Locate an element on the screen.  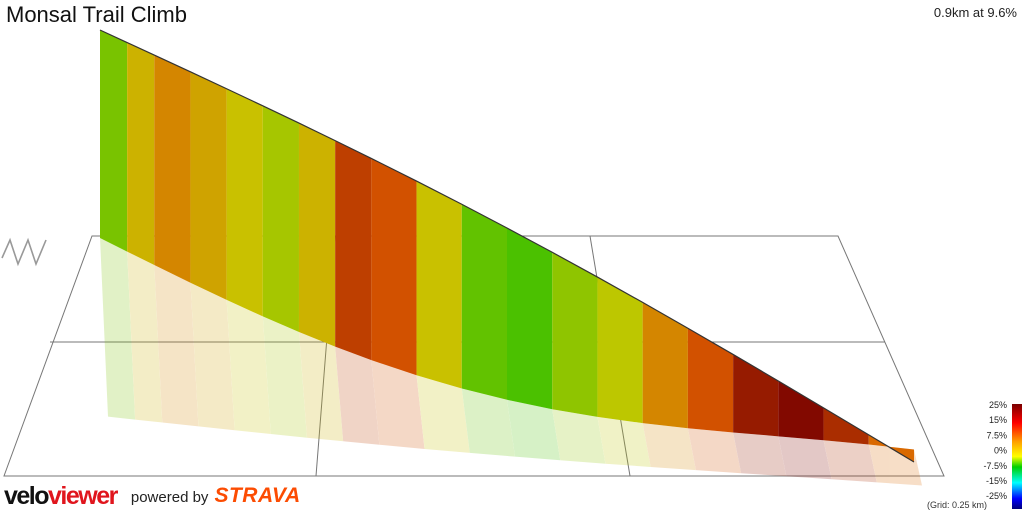
powered-by-label: powered by is located at coordinates (169, 497).